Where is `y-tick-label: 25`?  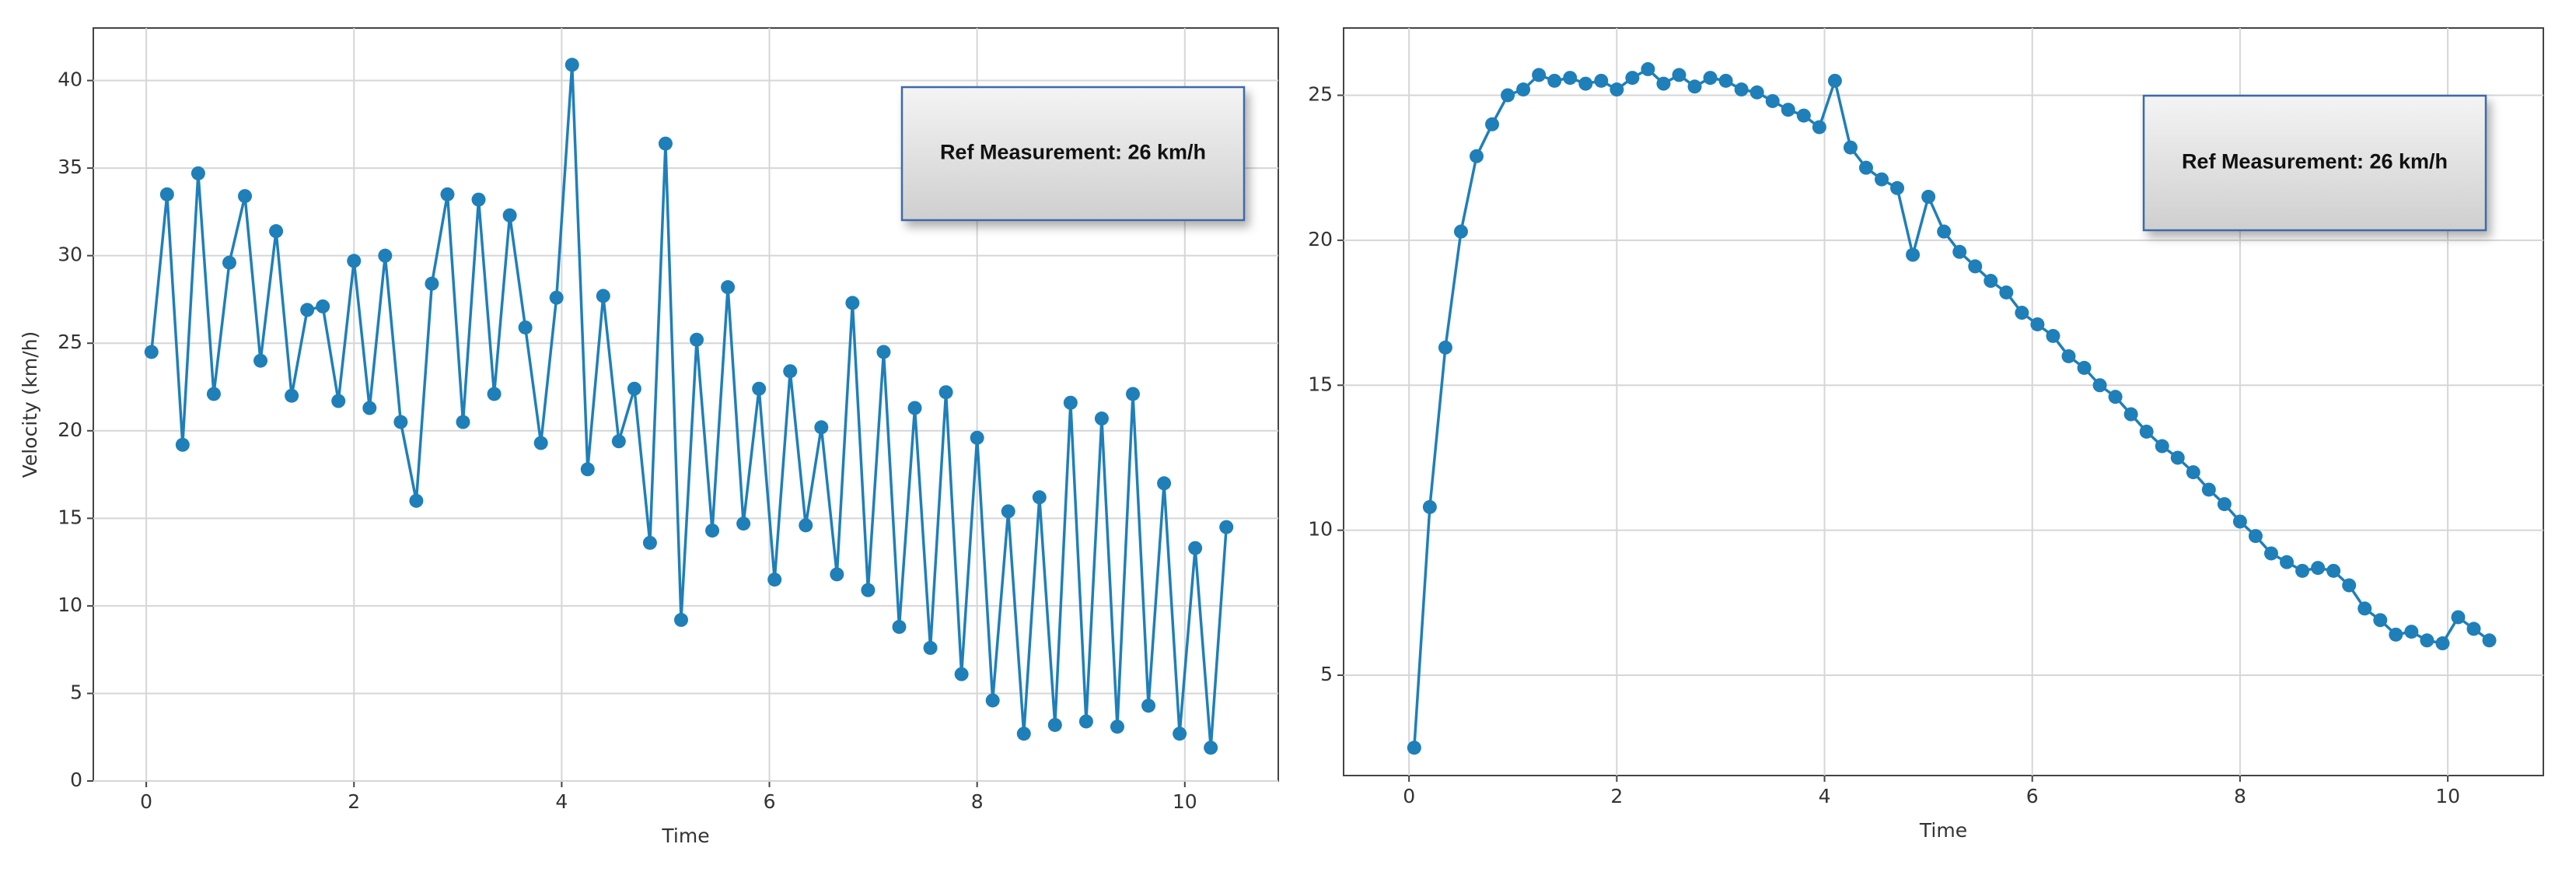
y-tick-label: 25 is located at coordinates (1320, 93).